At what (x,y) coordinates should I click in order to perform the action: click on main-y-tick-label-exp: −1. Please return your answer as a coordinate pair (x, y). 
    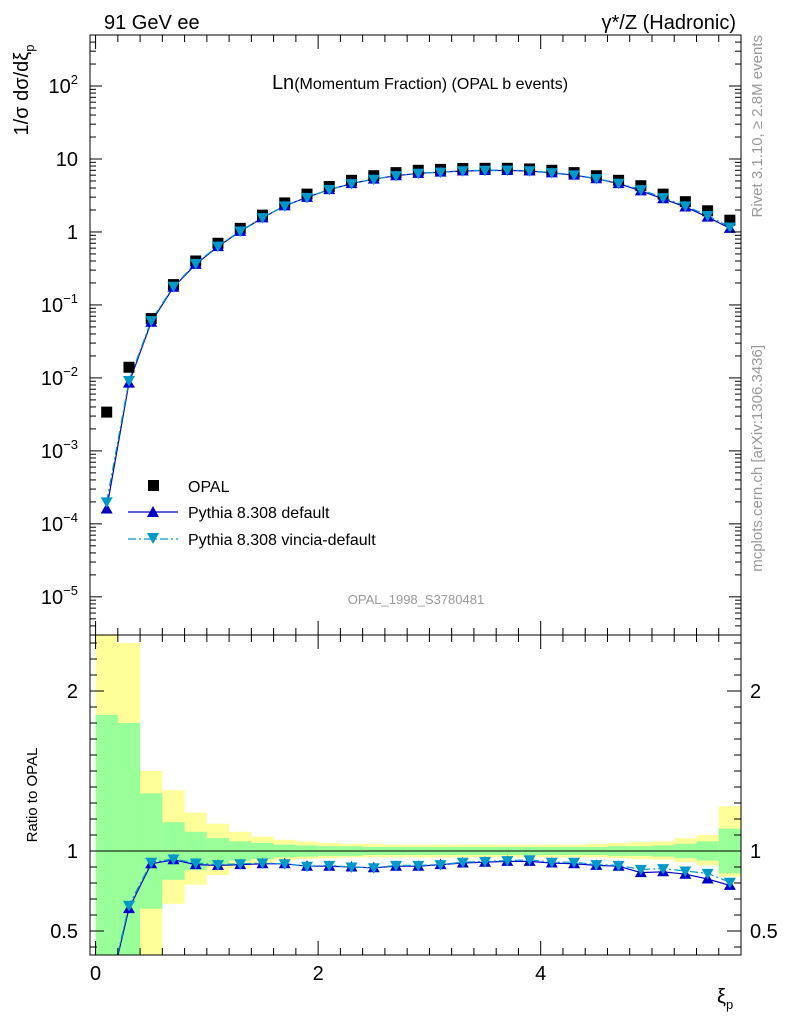
    Looking at the image, I should click on (70, 298).